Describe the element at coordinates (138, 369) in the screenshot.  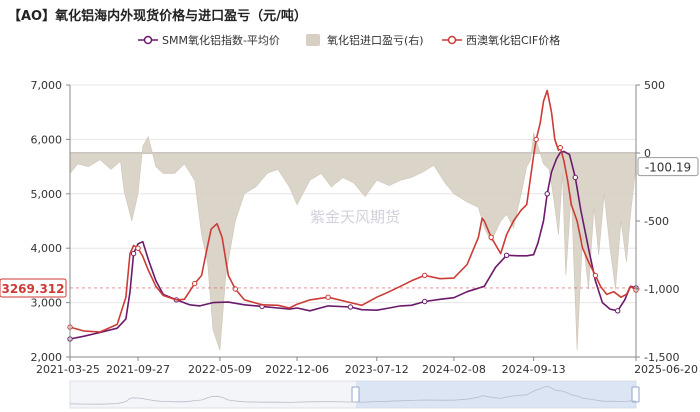
I see `x-tick-label: 2021-09-27` at that location.